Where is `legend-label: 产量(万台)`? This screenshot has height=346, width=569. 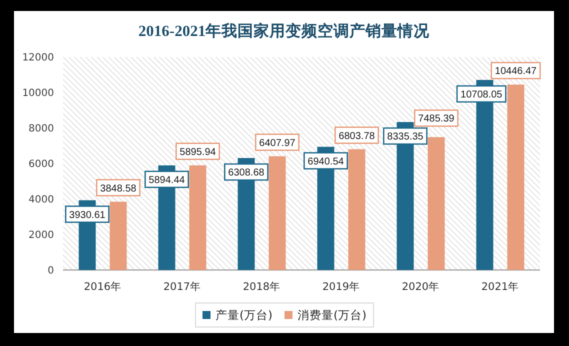
legend-label: 产量(万台) is located at coordinates (244, 315).